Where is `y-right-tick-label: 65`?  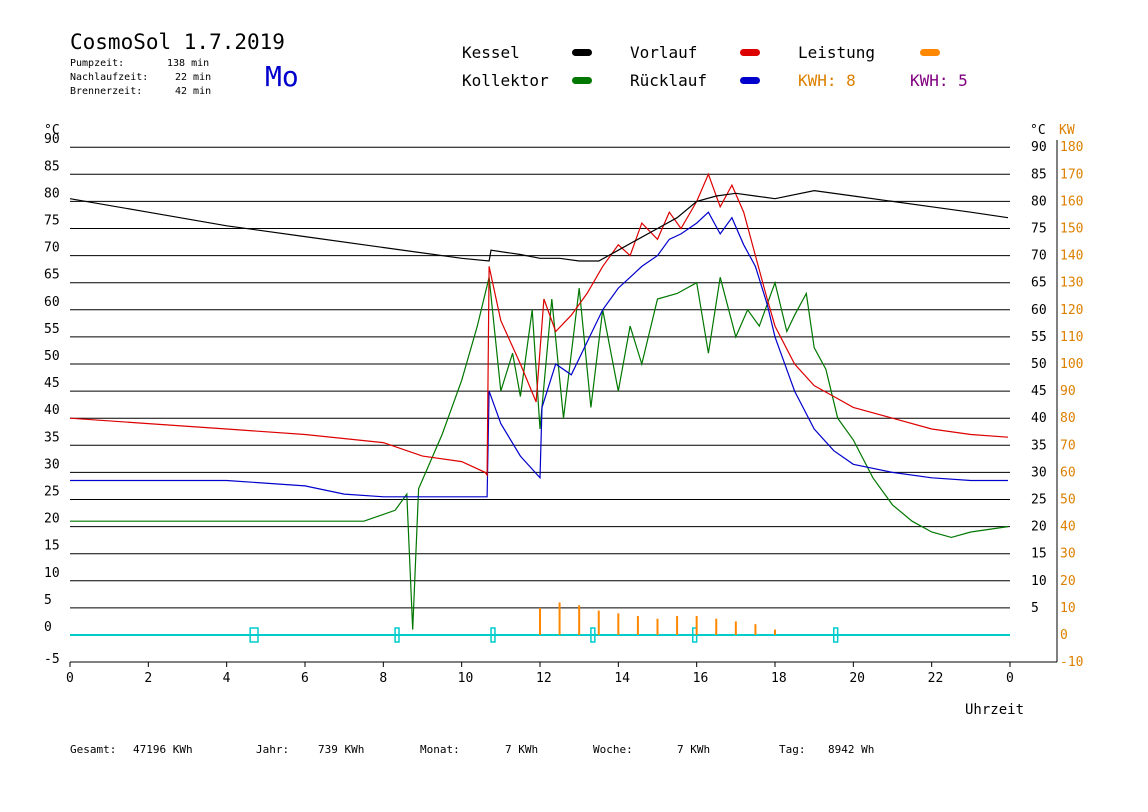
y-right-tick-label: 65 is located at coordinates (1039, 283).